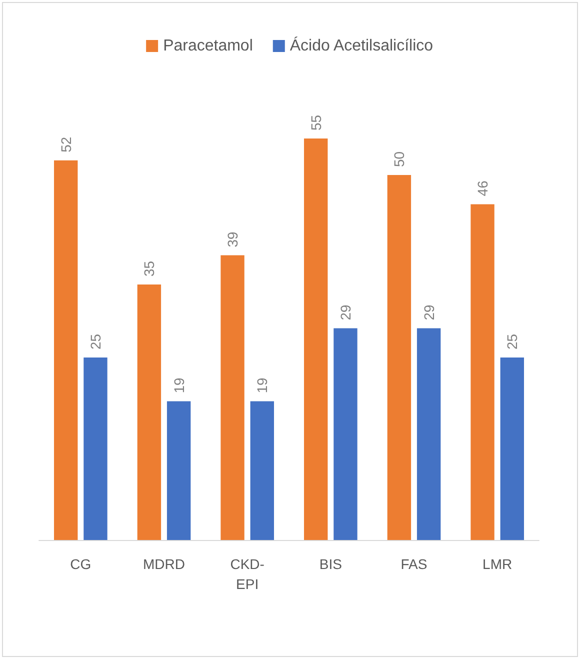  I want to click on data-label: 39, so click(232, 240).